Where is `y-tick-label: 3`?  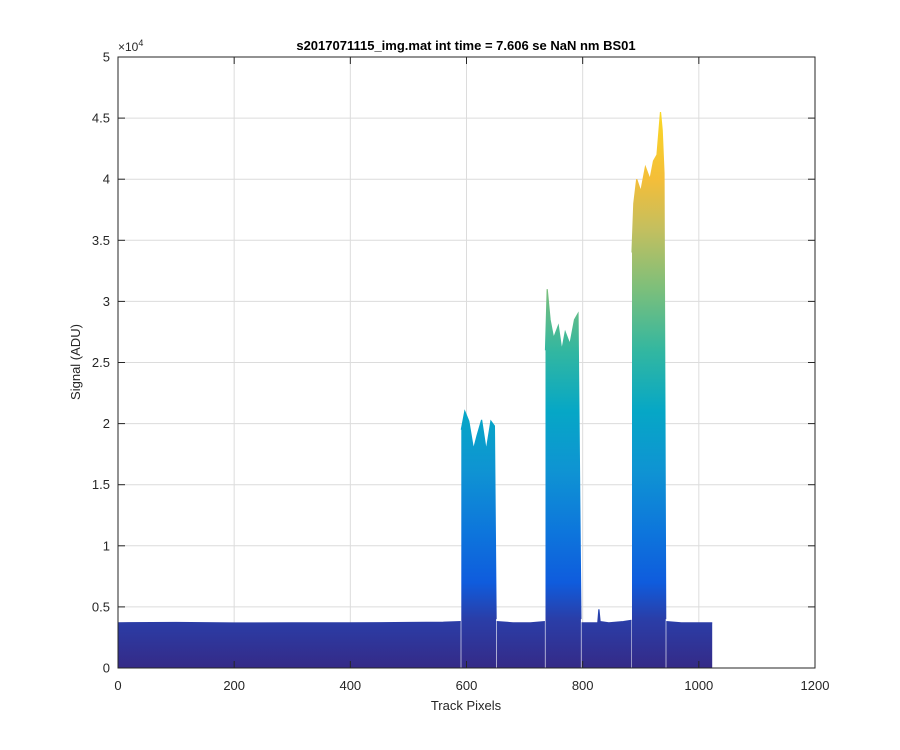 y-tick-label: 3 is located at coordinates (106, 301).